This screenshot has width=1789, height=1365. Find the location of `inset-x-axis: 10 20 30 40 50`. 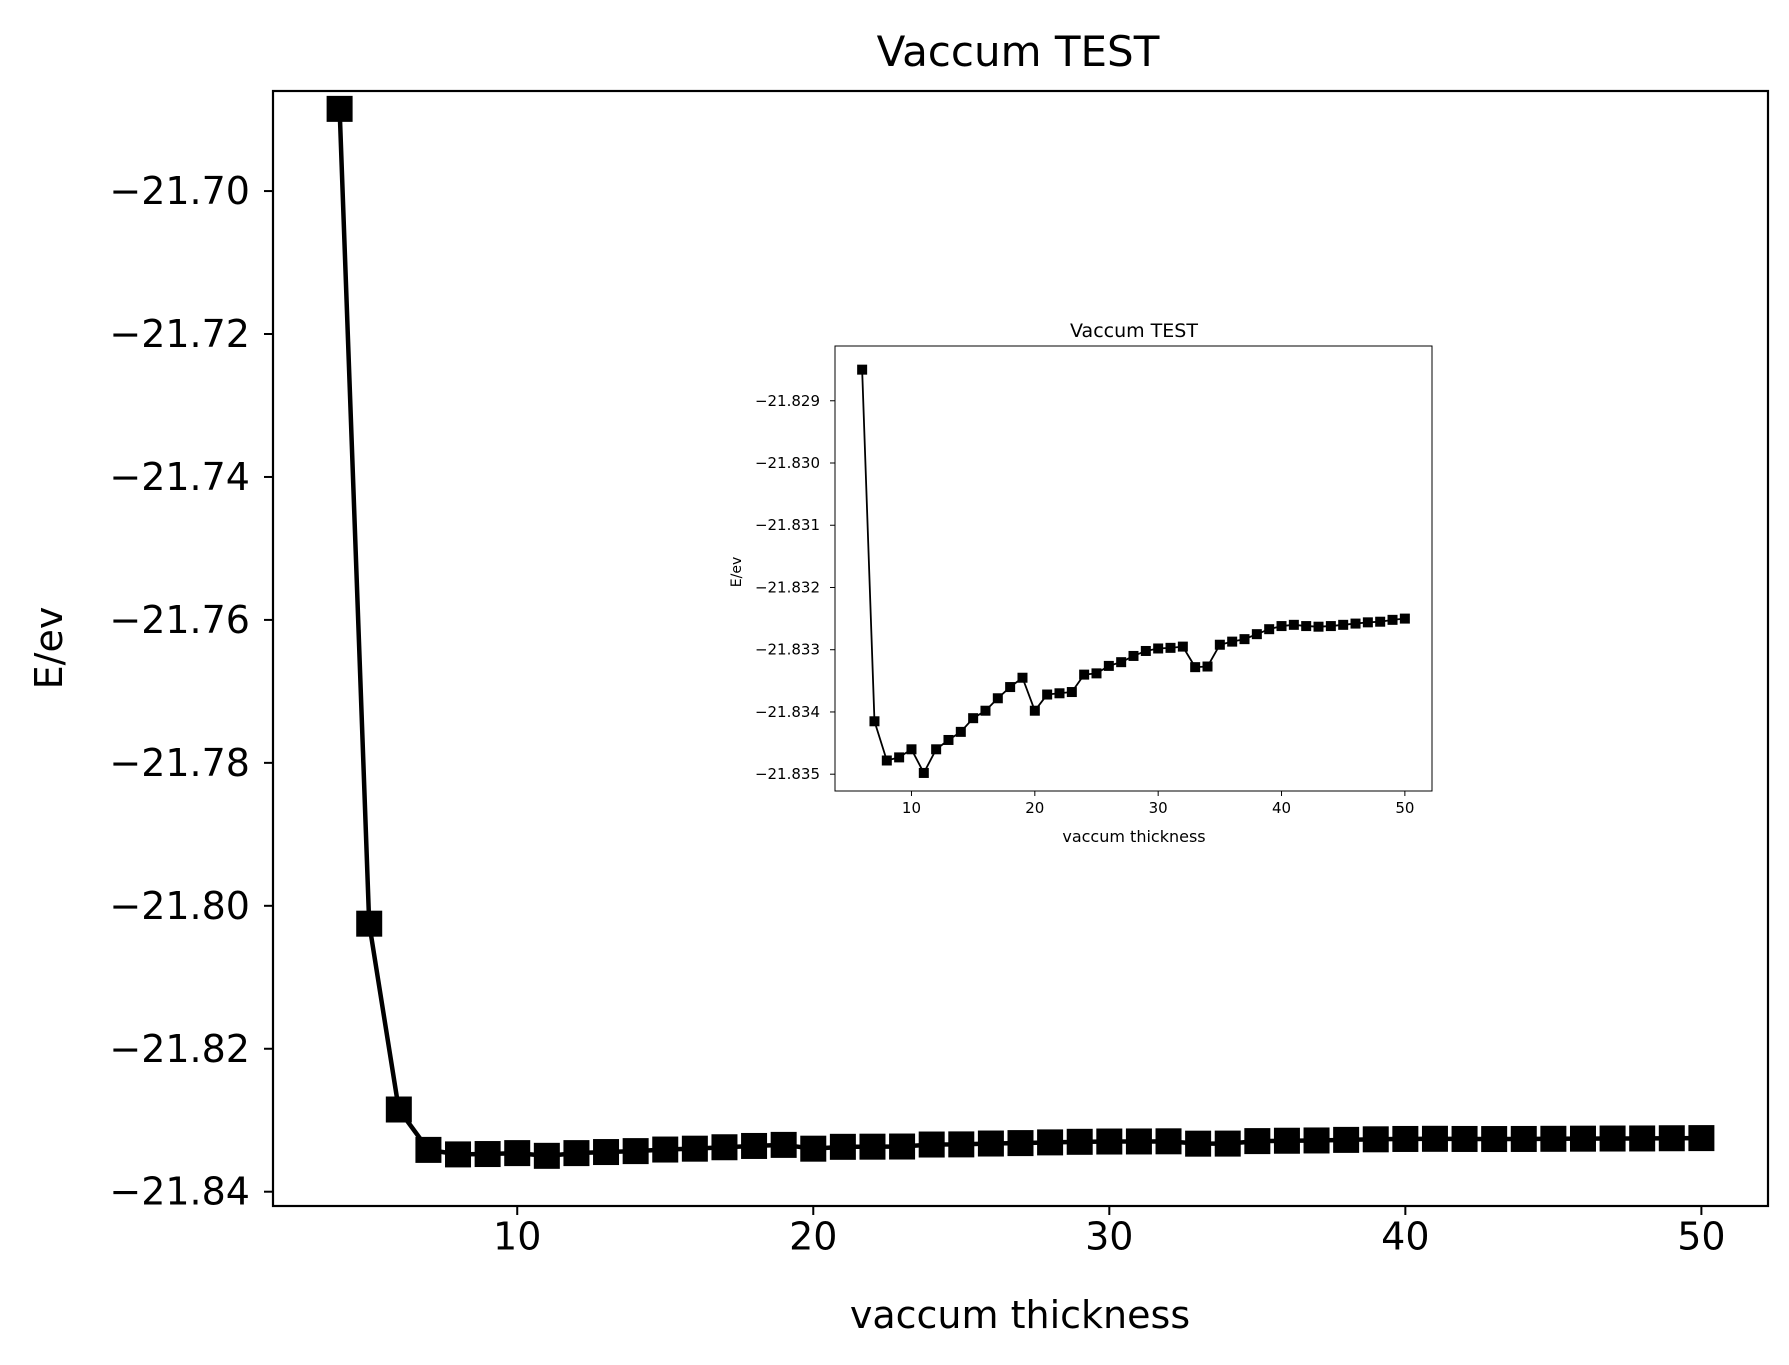

inset-x-axis: 10 20 30 40 50 is located at coordinates (1158, 804).